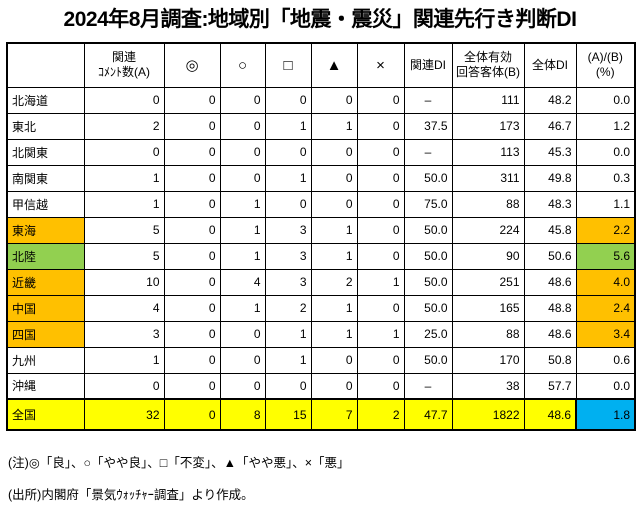 This screenshot has height=508, width=640. Describe the element at coordinates (488, 282) in the screenshot. I see `cell-valid-respondents-b: 251` at that location.